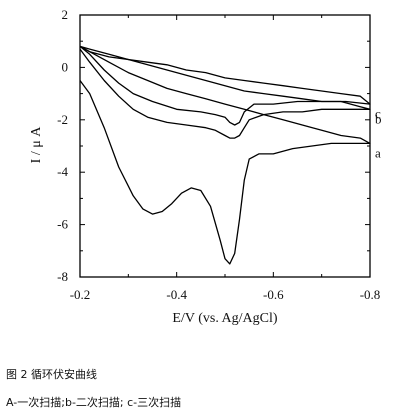 This screenshot has width=401, height=415. Describe the element at coordinates (378, 113) in the screenshot. I see `curve-label-c: c` at that location.